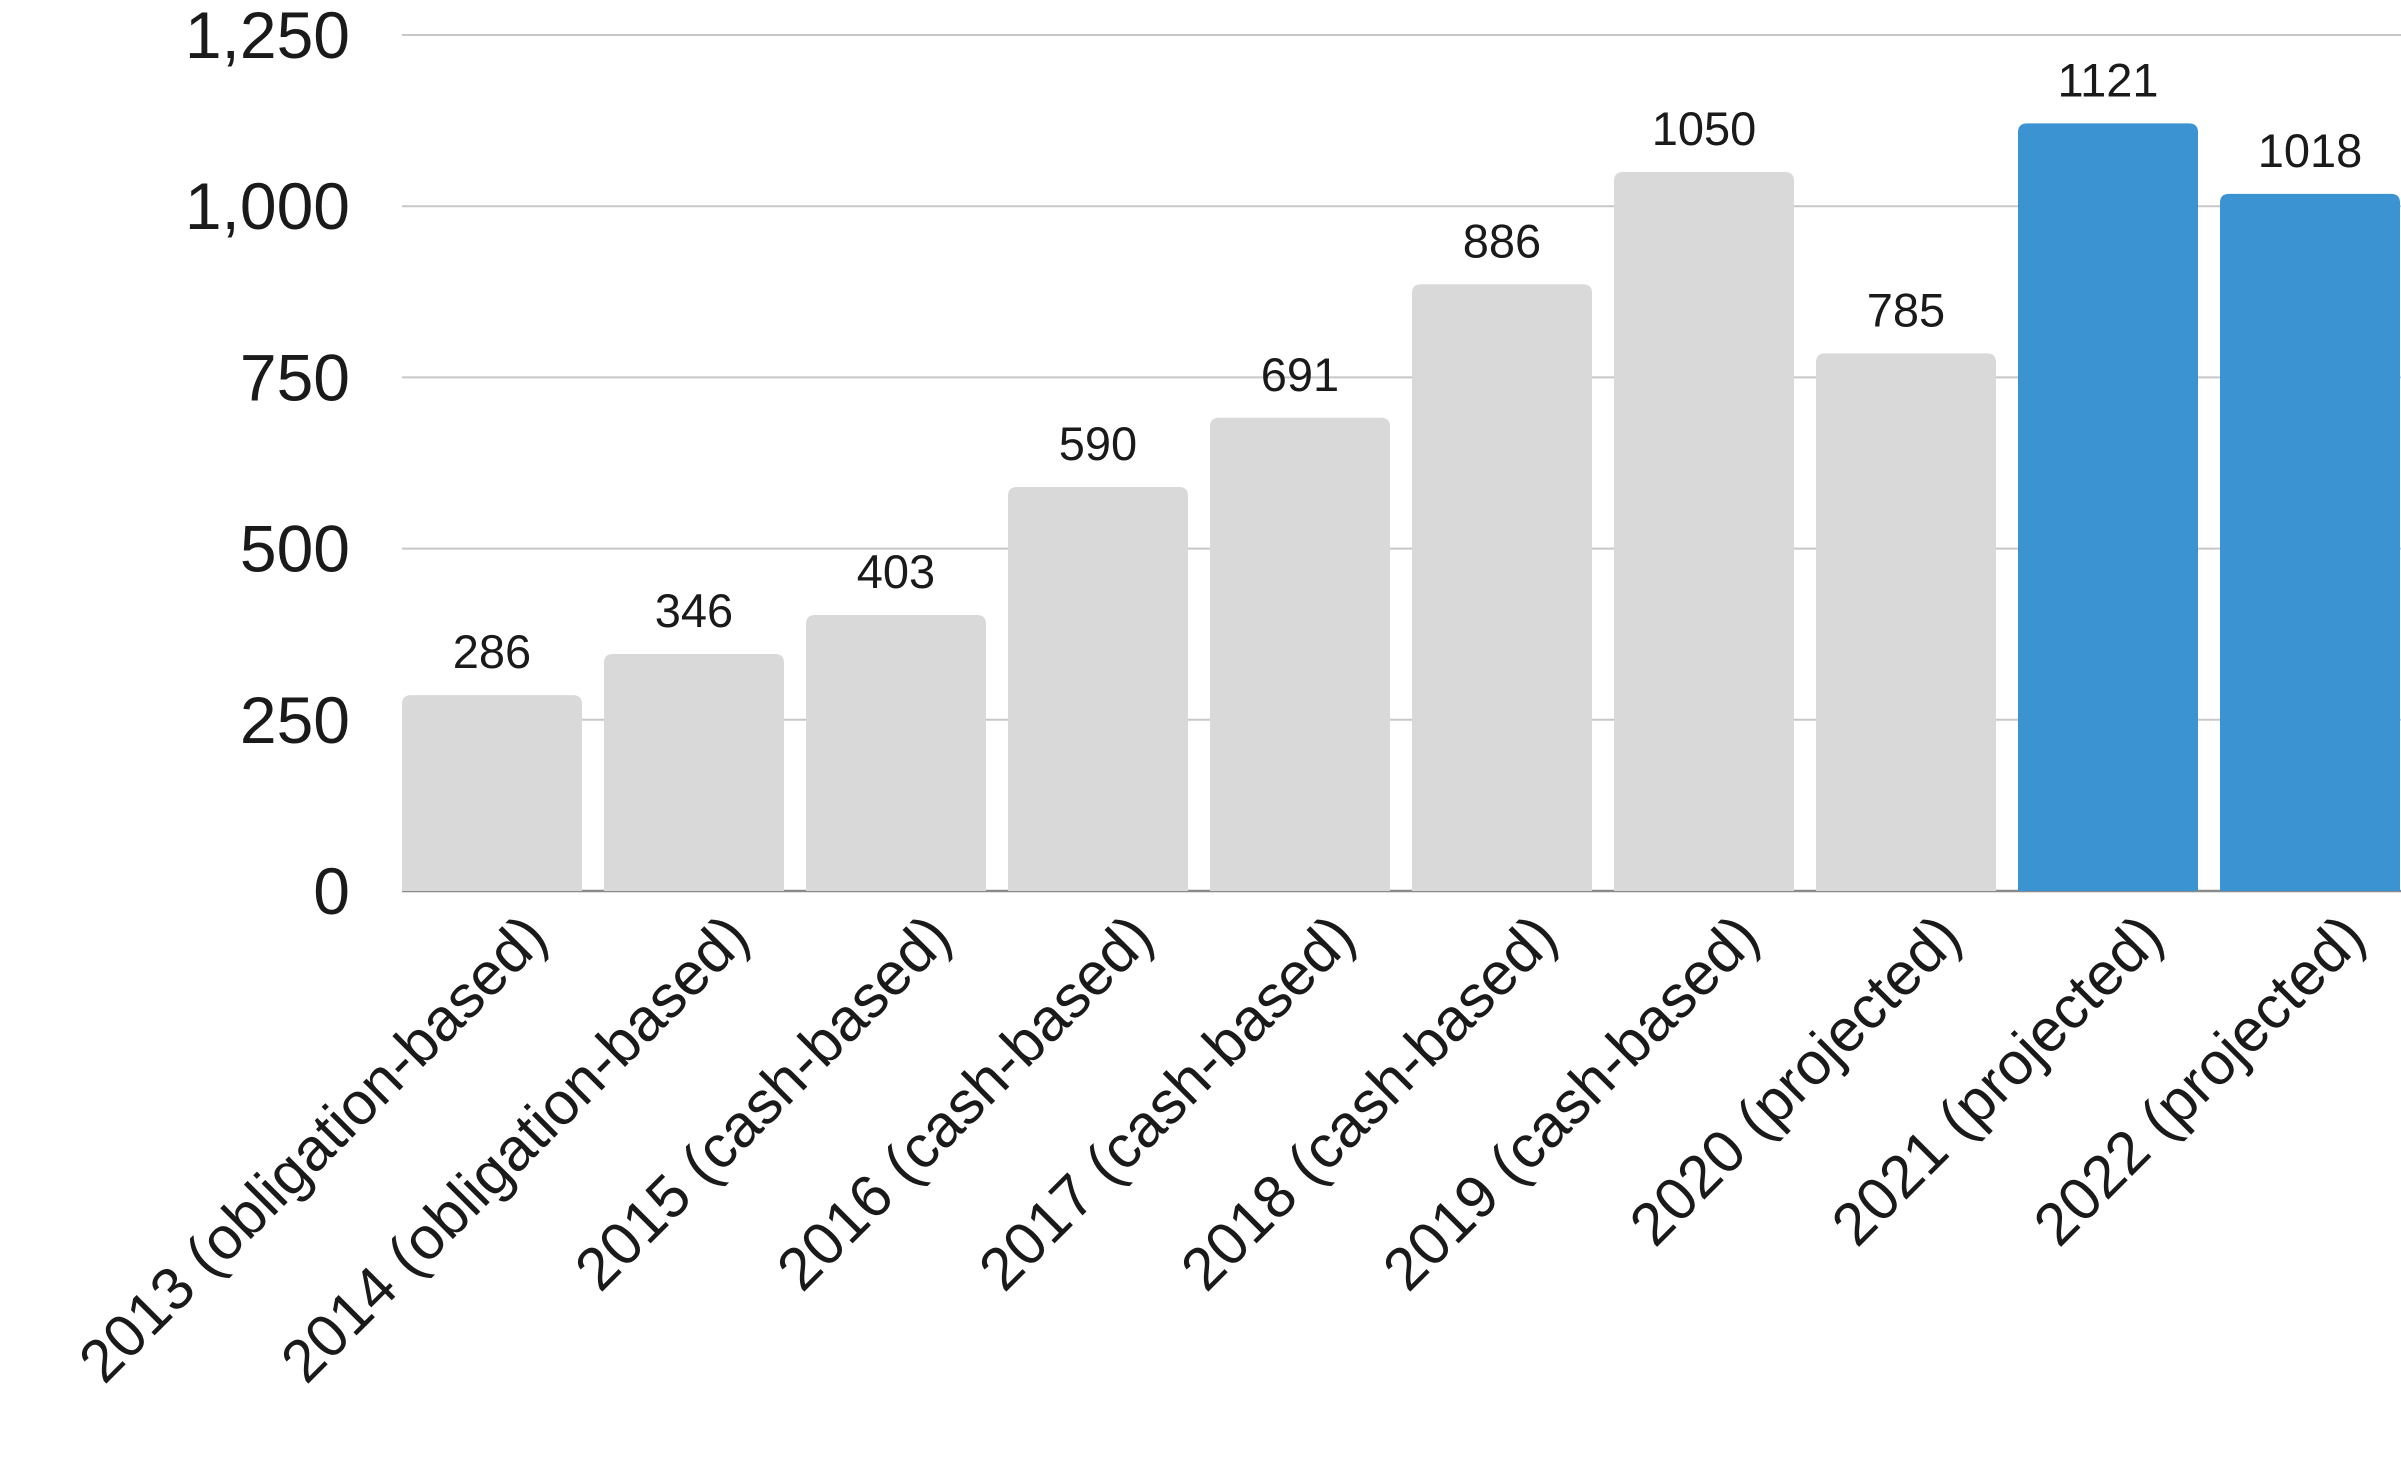  What do you see at coordinates (295, 549) in the screenshot?
I see `y-tick-label: 500` at bounding box center [295, 549].